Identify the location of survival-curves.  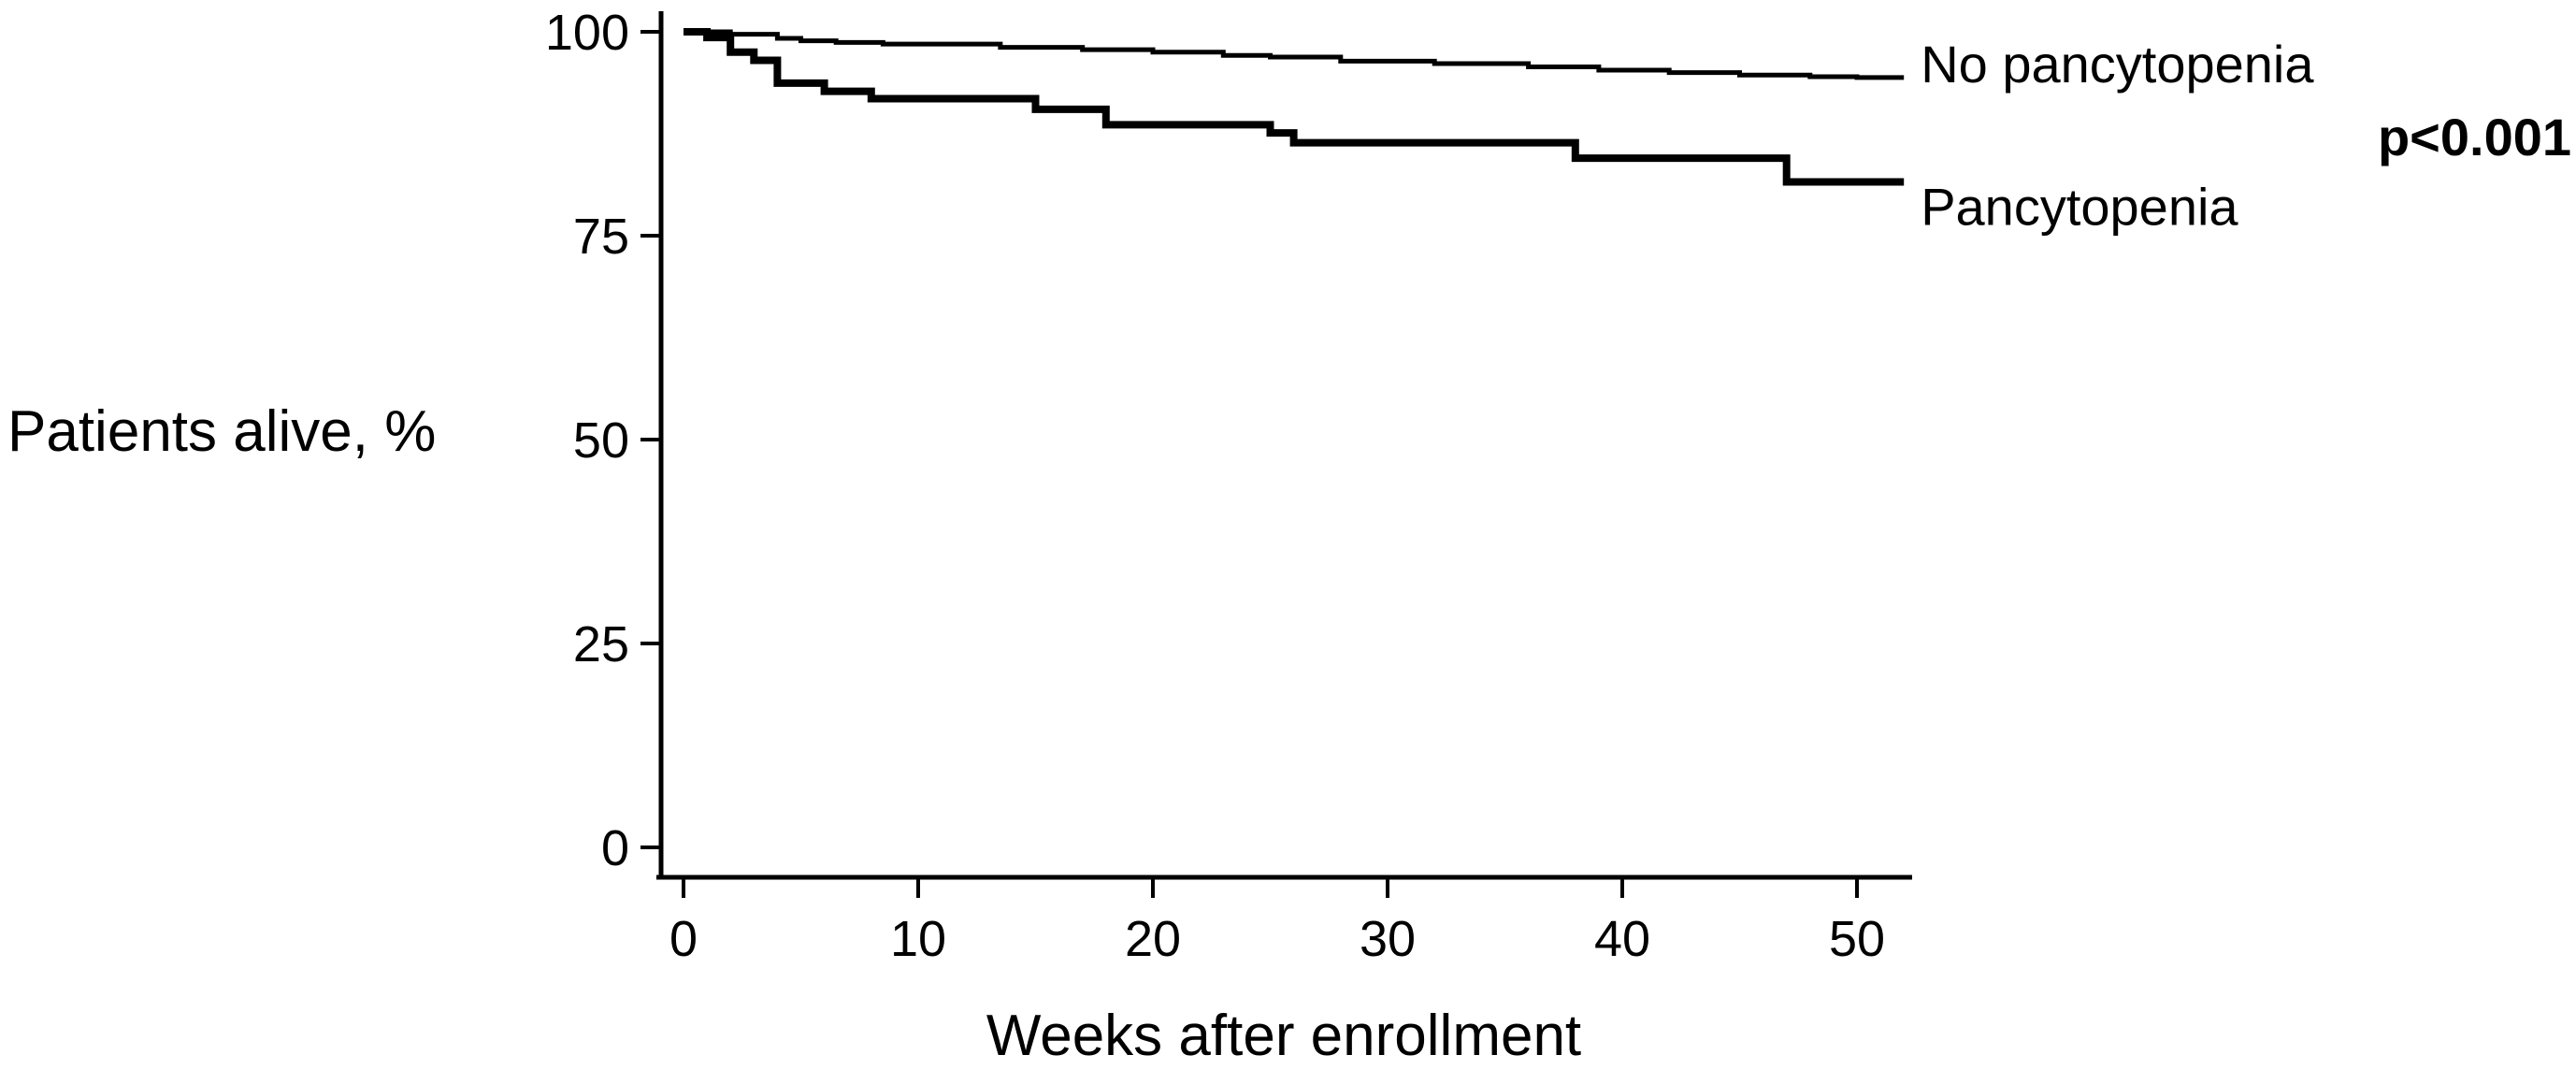
(1295, 107).